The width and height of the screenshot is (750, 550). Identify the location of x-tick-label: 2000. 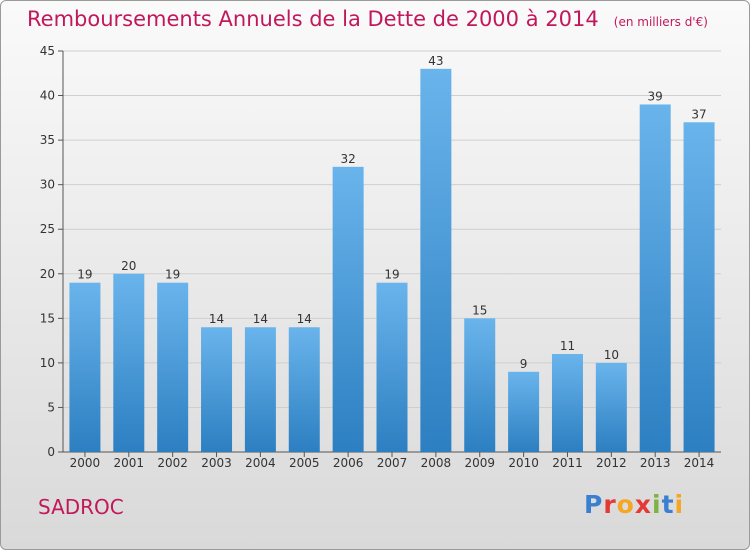
(85, 463).